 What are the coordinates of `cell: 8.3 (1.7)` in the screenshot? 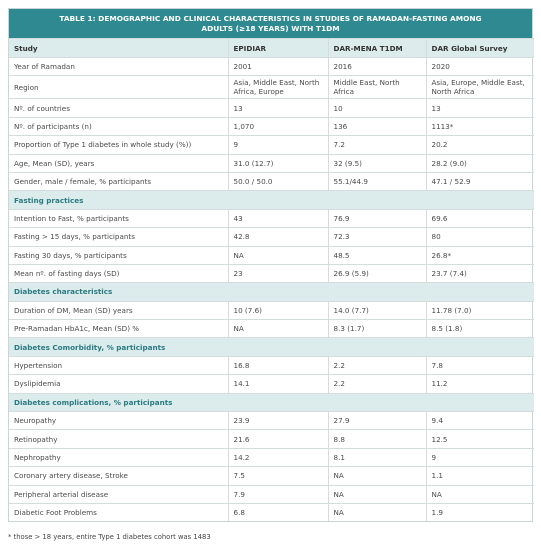 It's located at (376, 328).